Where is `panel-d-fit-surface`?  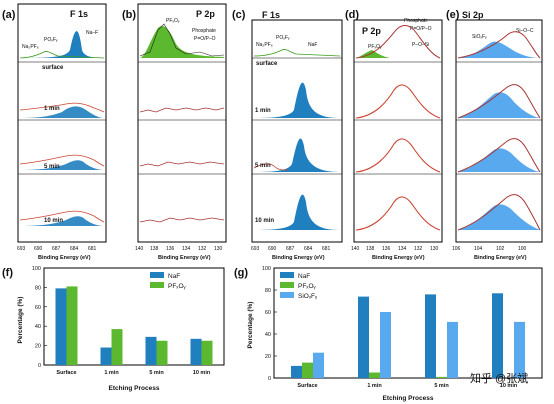 panel-d-fit-surface is located at coordinates (398, 42).